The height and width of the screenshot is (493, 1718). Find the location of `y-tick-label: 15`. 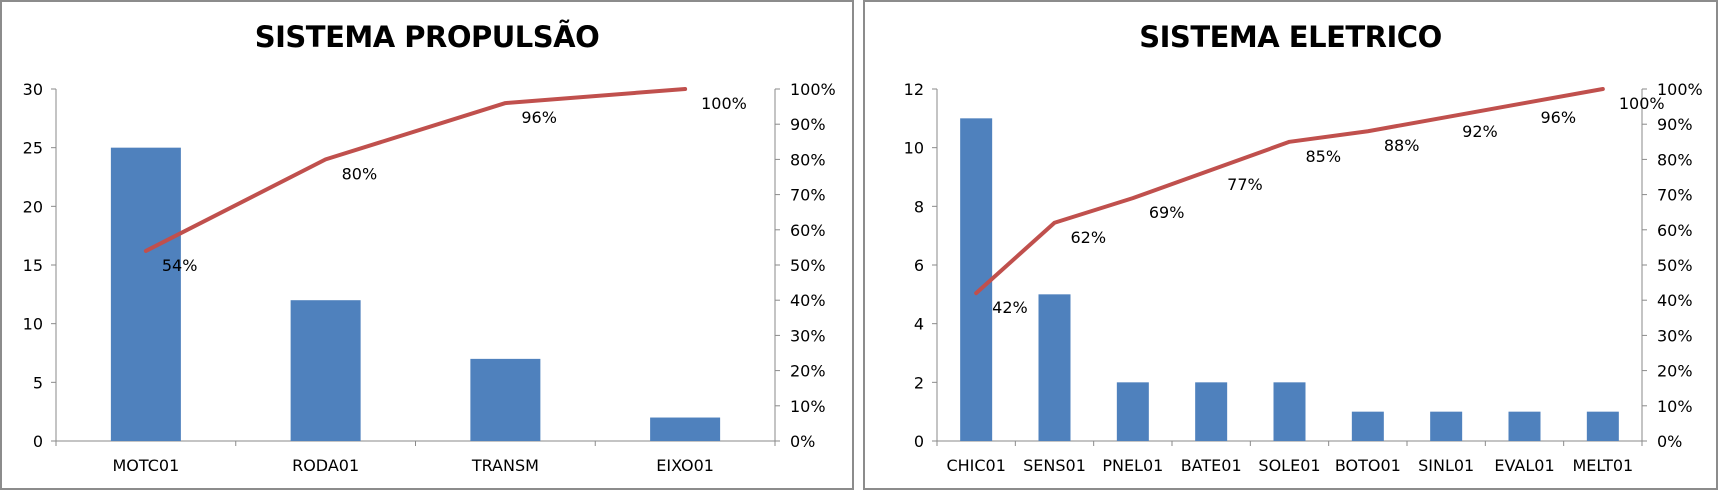

y-tick-label: 15 is located at coordinates (33, 265).